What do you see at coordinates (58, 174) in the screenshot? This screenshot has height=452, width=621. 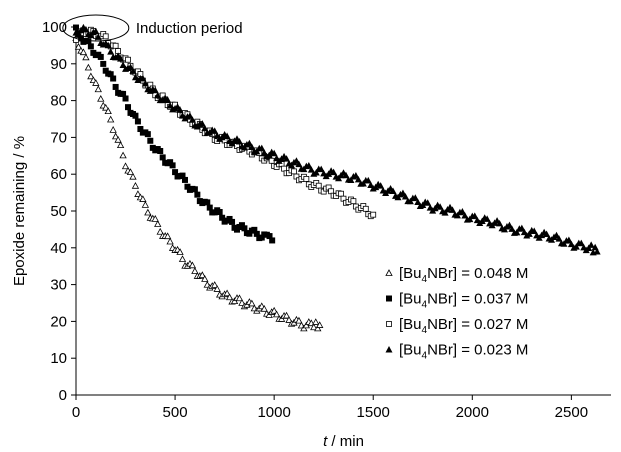 I see `y-tick-label: 60` at bounding box center [58, 174].